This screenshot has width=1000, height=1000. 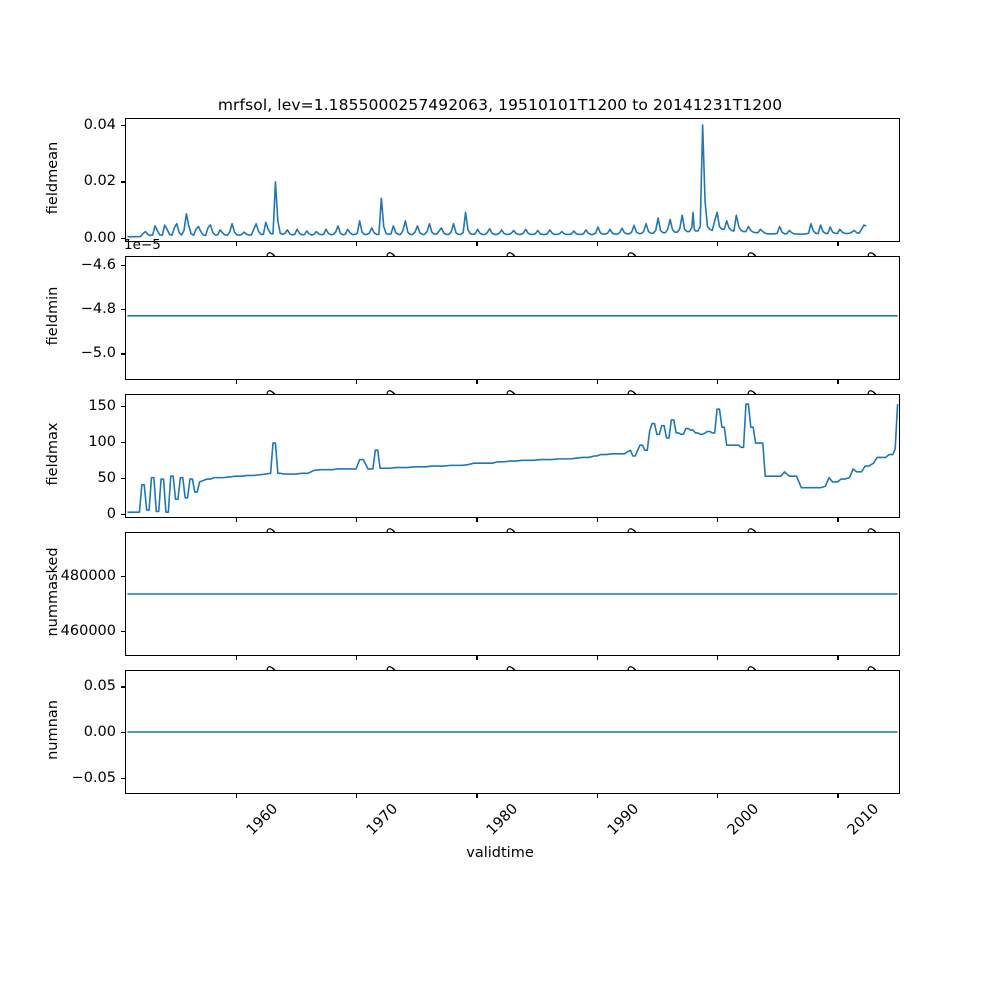 I want to click on y-tick-label: 150, so click(x=102, y=405).